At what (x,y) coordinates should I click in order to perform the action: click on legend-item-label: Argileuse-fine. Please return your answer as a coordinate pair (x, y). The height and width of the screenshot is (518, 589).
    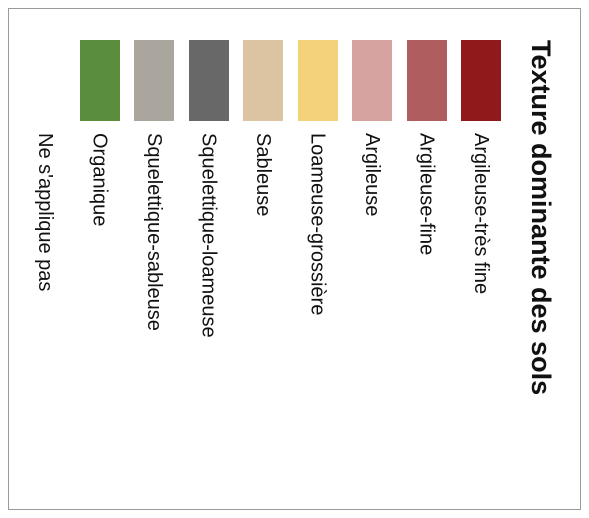
    Looking at the image, I should click on (426, 194).